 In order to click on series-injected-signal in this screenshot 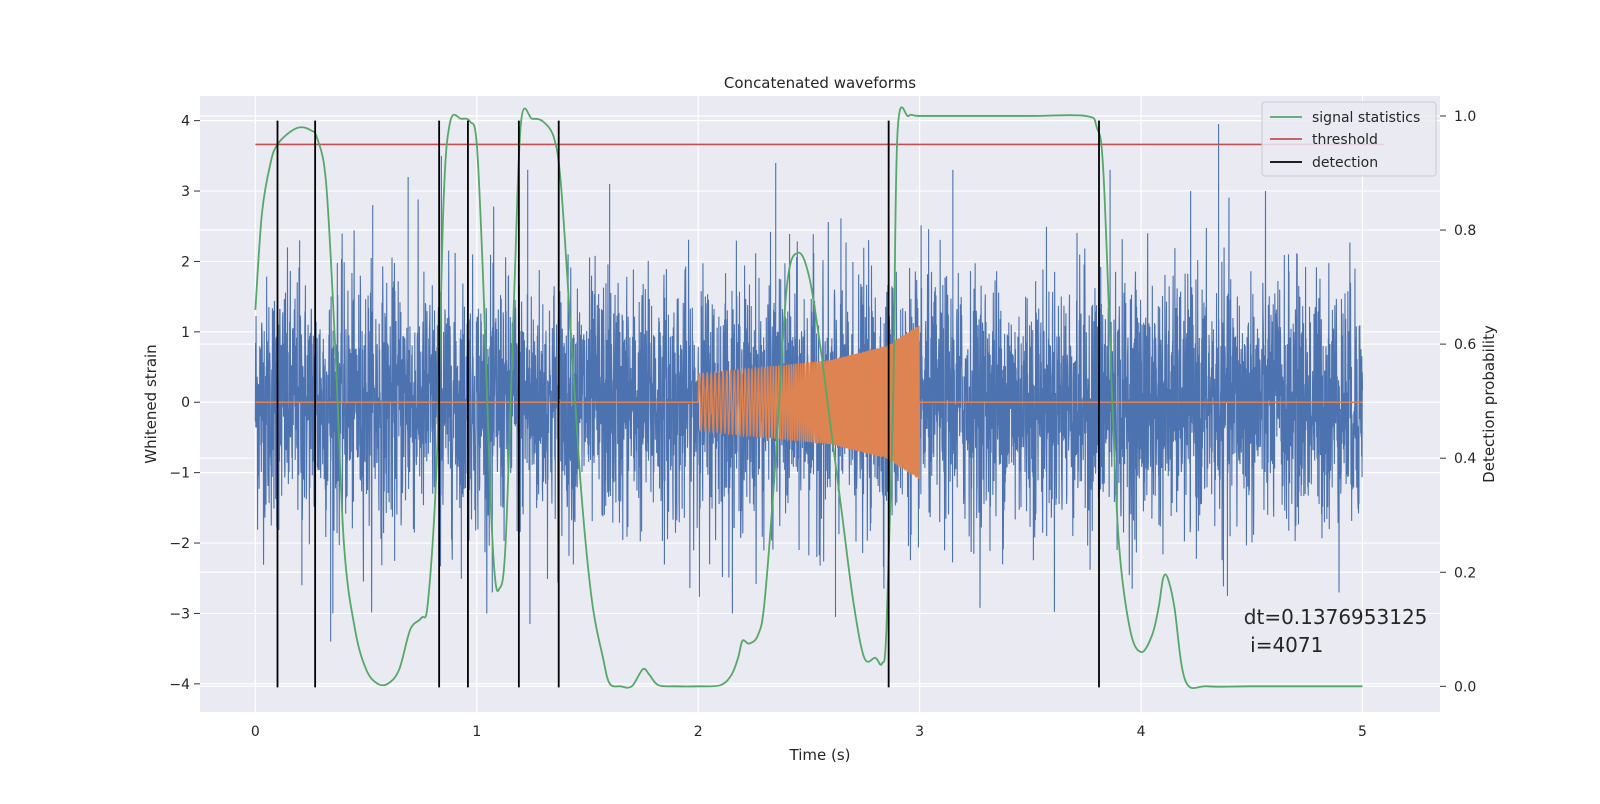, I will do `click(809, 402)`.